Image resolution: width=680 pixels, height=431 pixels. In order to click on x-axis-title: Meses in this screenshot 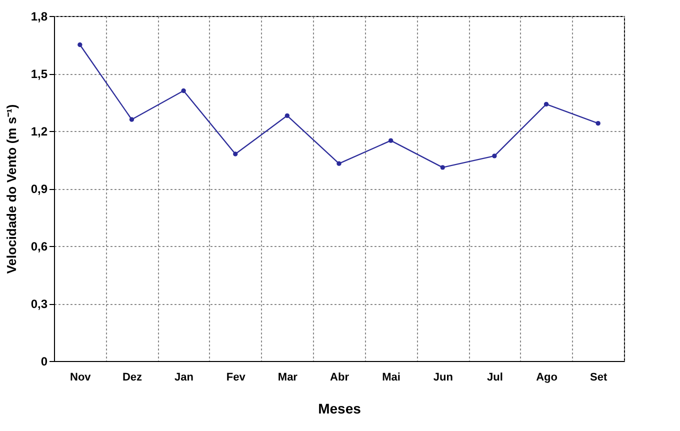, I will do `click(340, 408)`.